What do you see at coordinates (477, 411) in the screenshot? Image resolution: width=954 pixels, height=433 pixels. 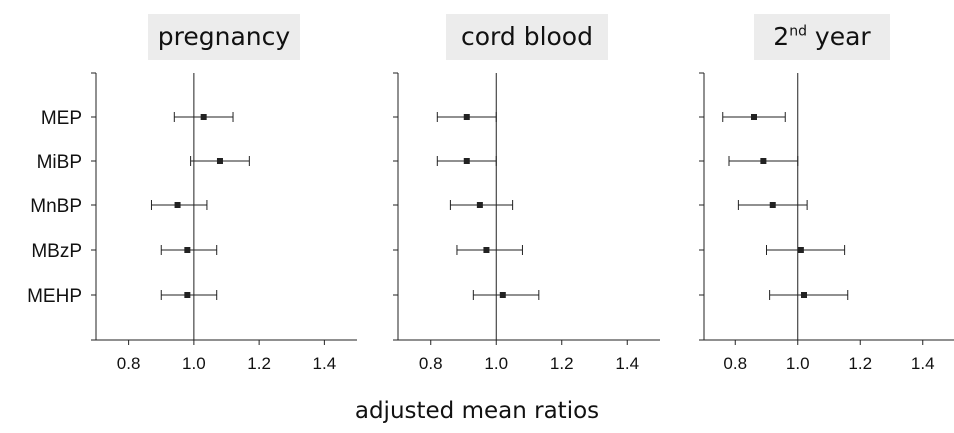 I see `x-axis-label: adjusted mean ratios` at bounding box center [477, 411].